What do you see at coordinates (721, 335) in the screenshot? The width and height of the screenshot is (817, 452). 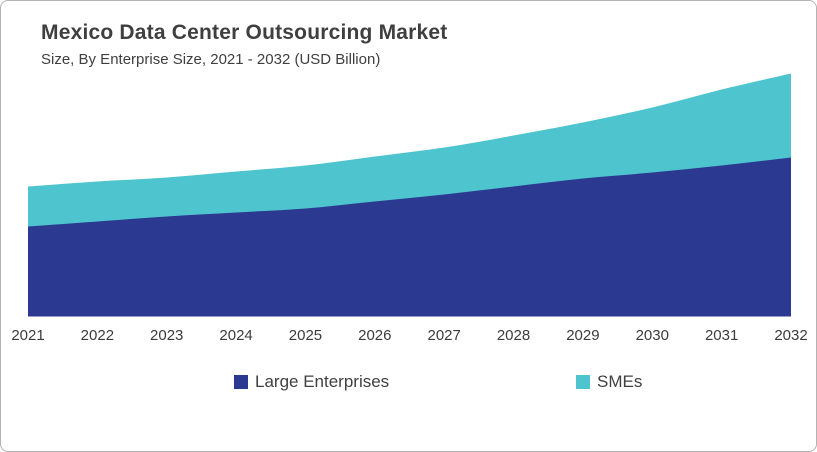 I see `x-axis-label: 2031` at bounding box center [721, 335].